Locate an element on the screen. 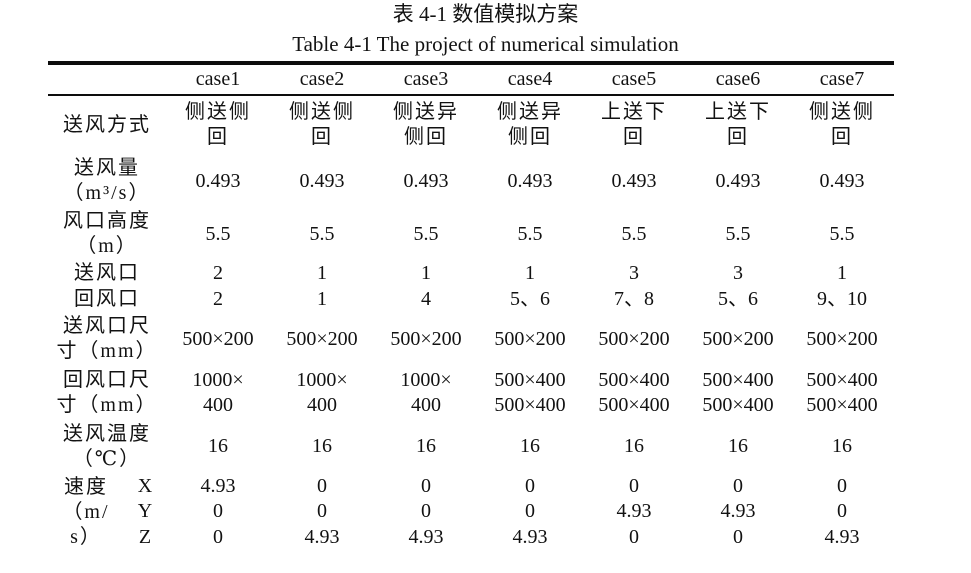  column-header-case7: case7 is located at coordinates (842, 79).